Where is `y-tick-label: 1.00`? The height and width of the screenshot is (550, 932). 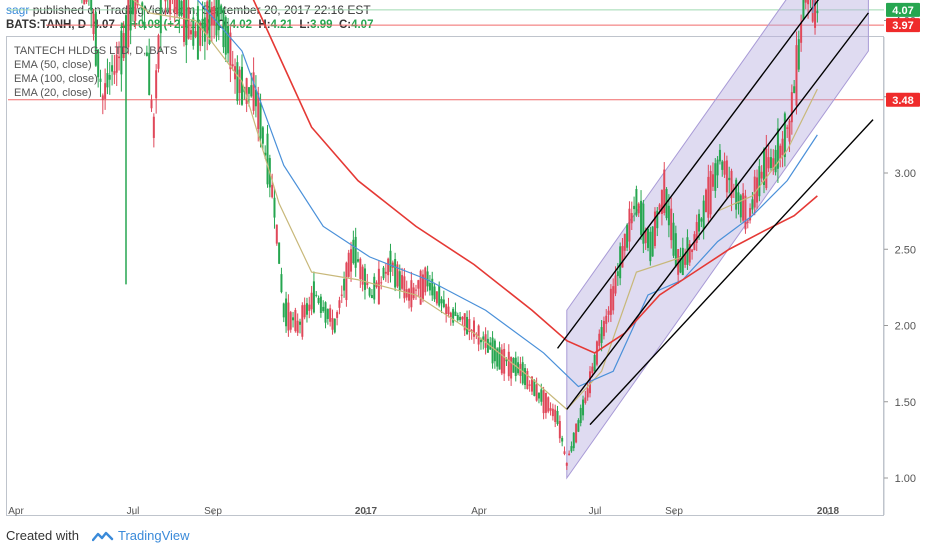 y-tick-label: 1.00 is located at coordinates (905, 479).